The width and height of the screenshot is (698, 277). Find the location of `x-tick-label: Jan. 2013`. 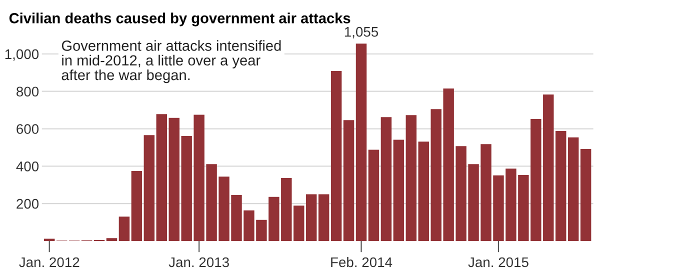

x-tick-label: Jan. 2013 is located at coordinates (198, 262).